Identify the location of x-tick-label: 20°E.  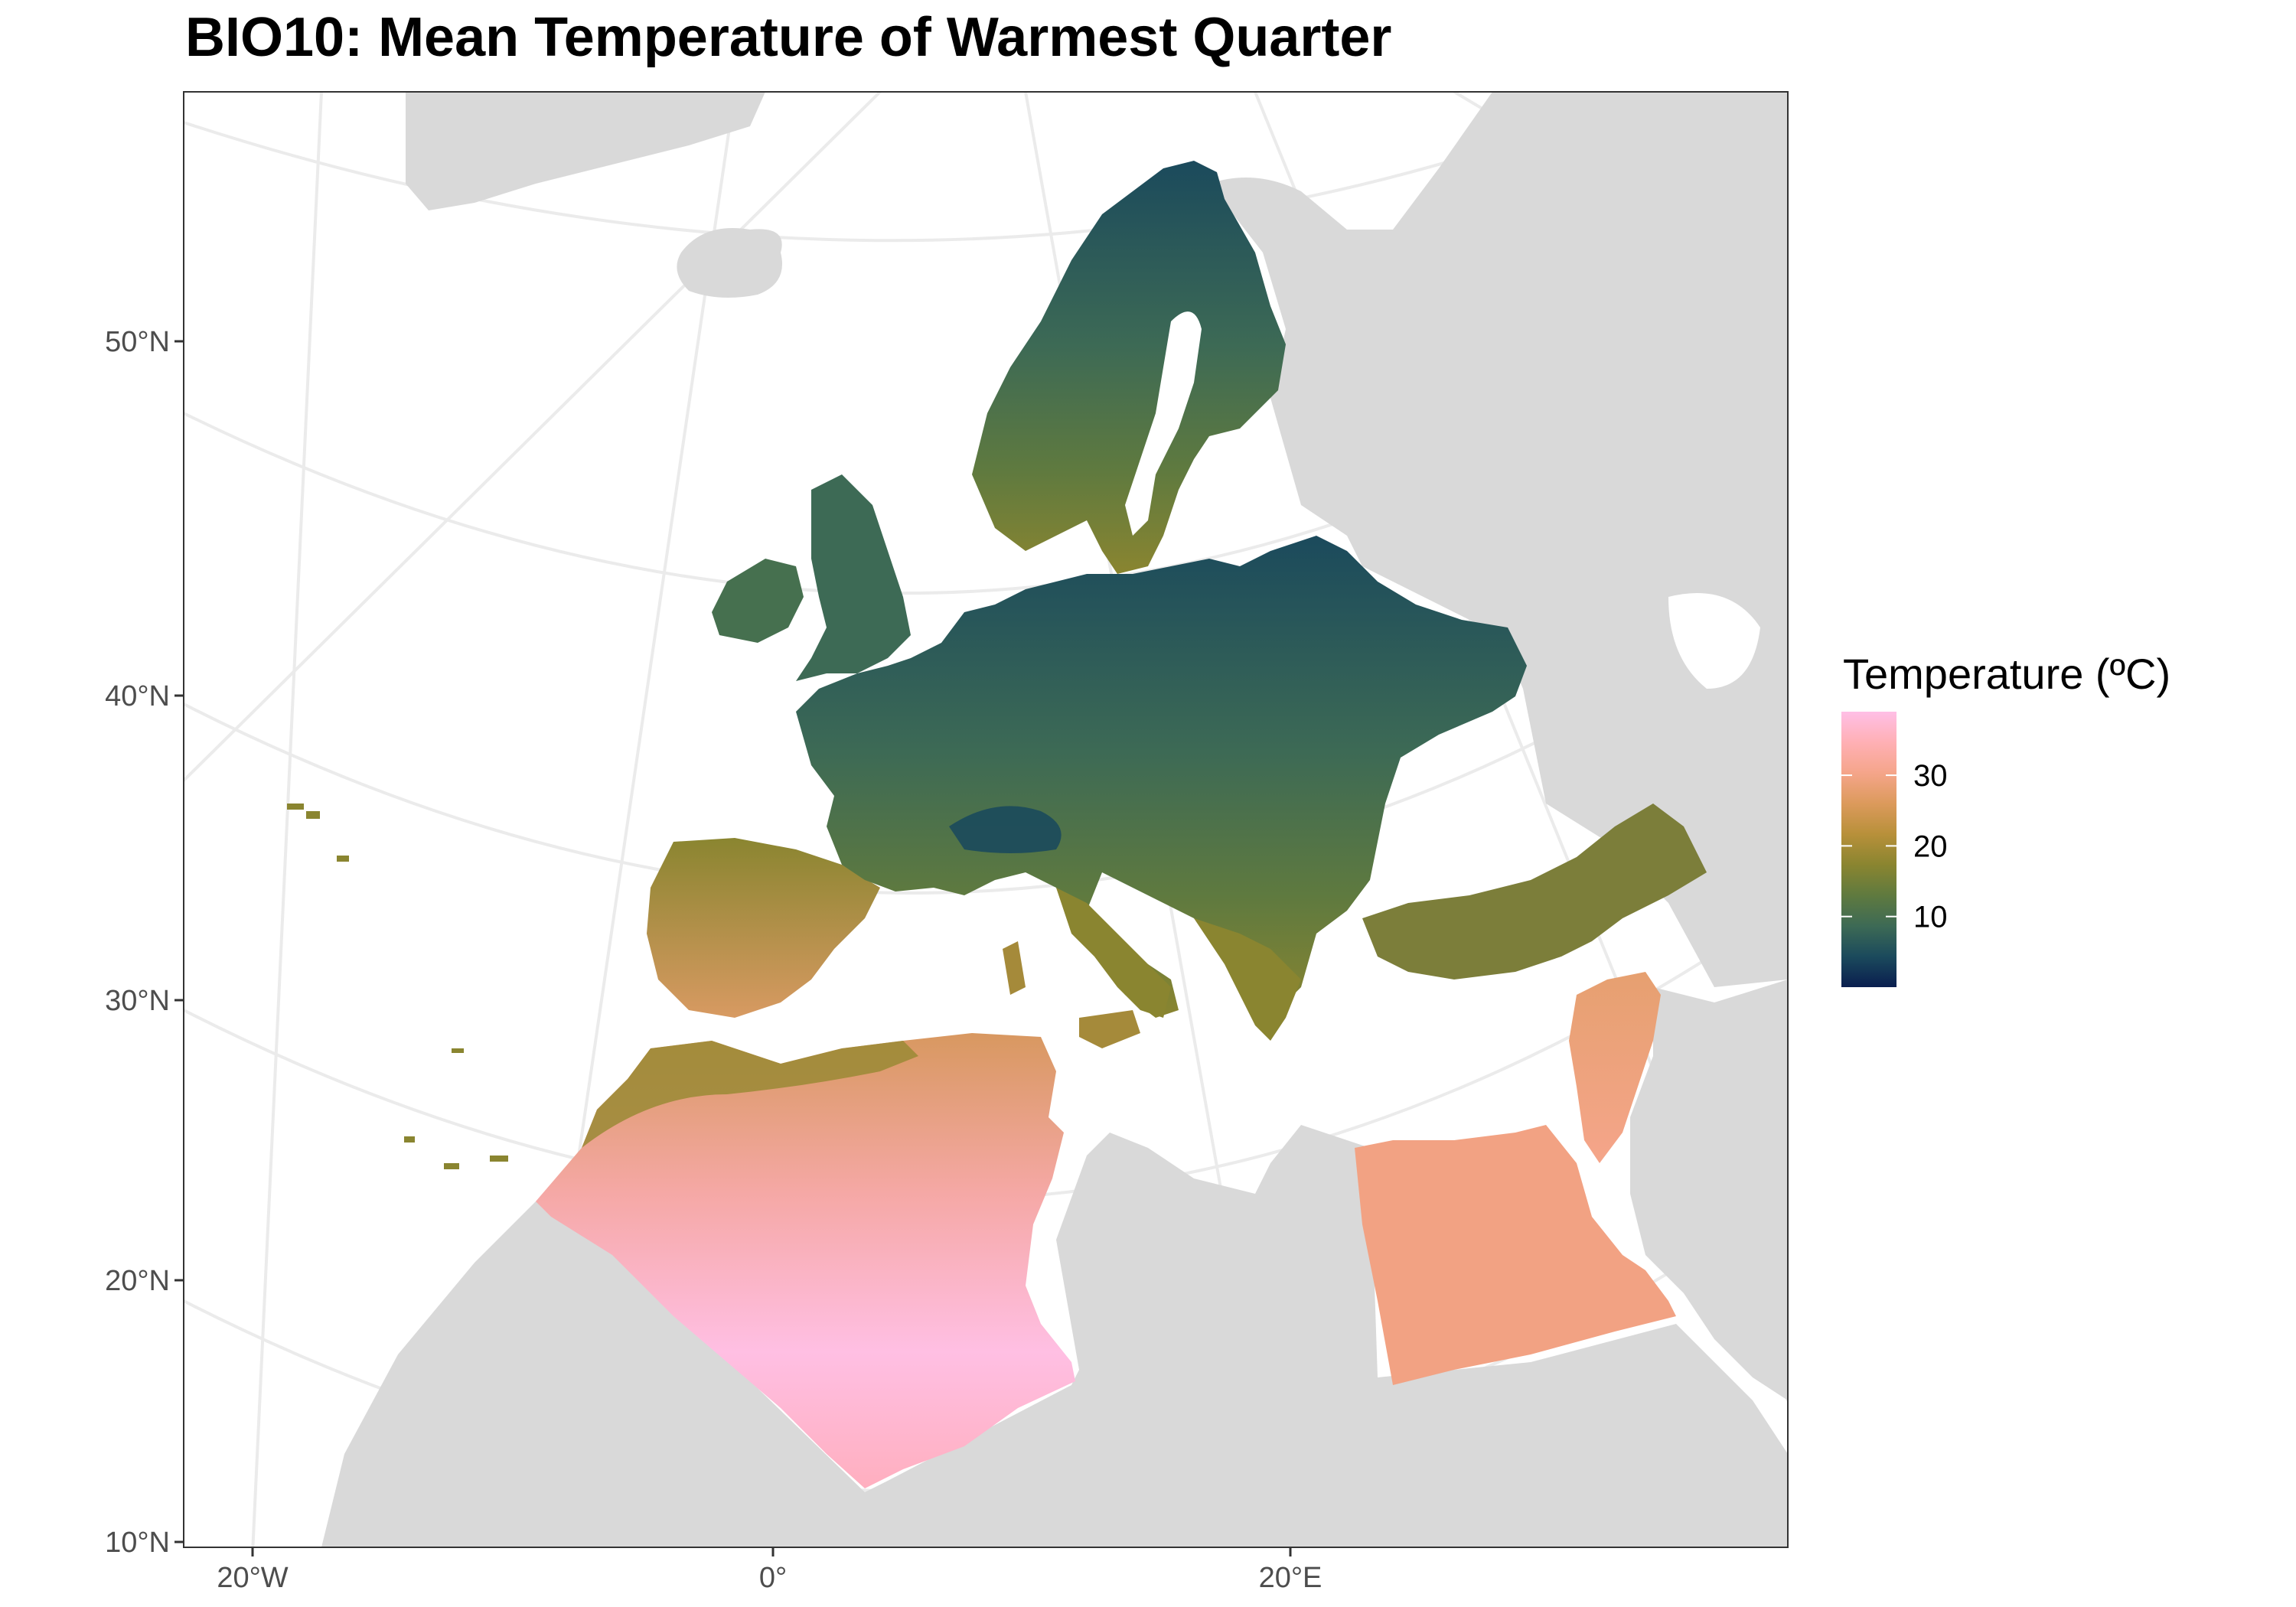
(1290, 1578).